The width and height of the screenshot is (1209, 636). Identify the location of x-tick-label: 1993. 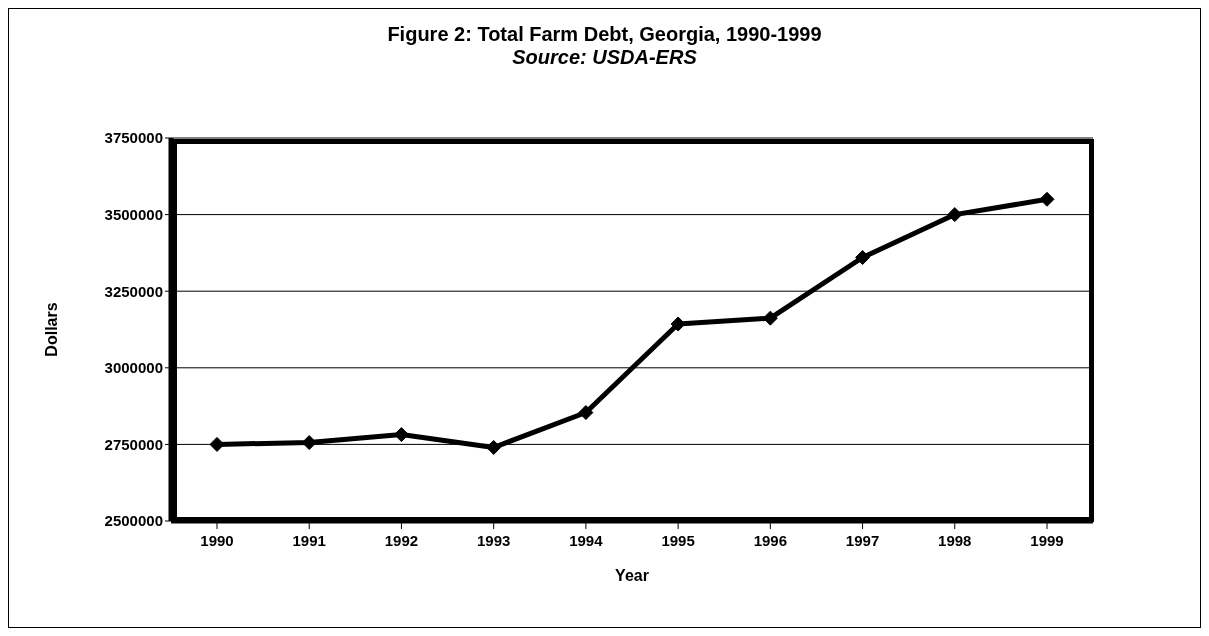
(493, 540).